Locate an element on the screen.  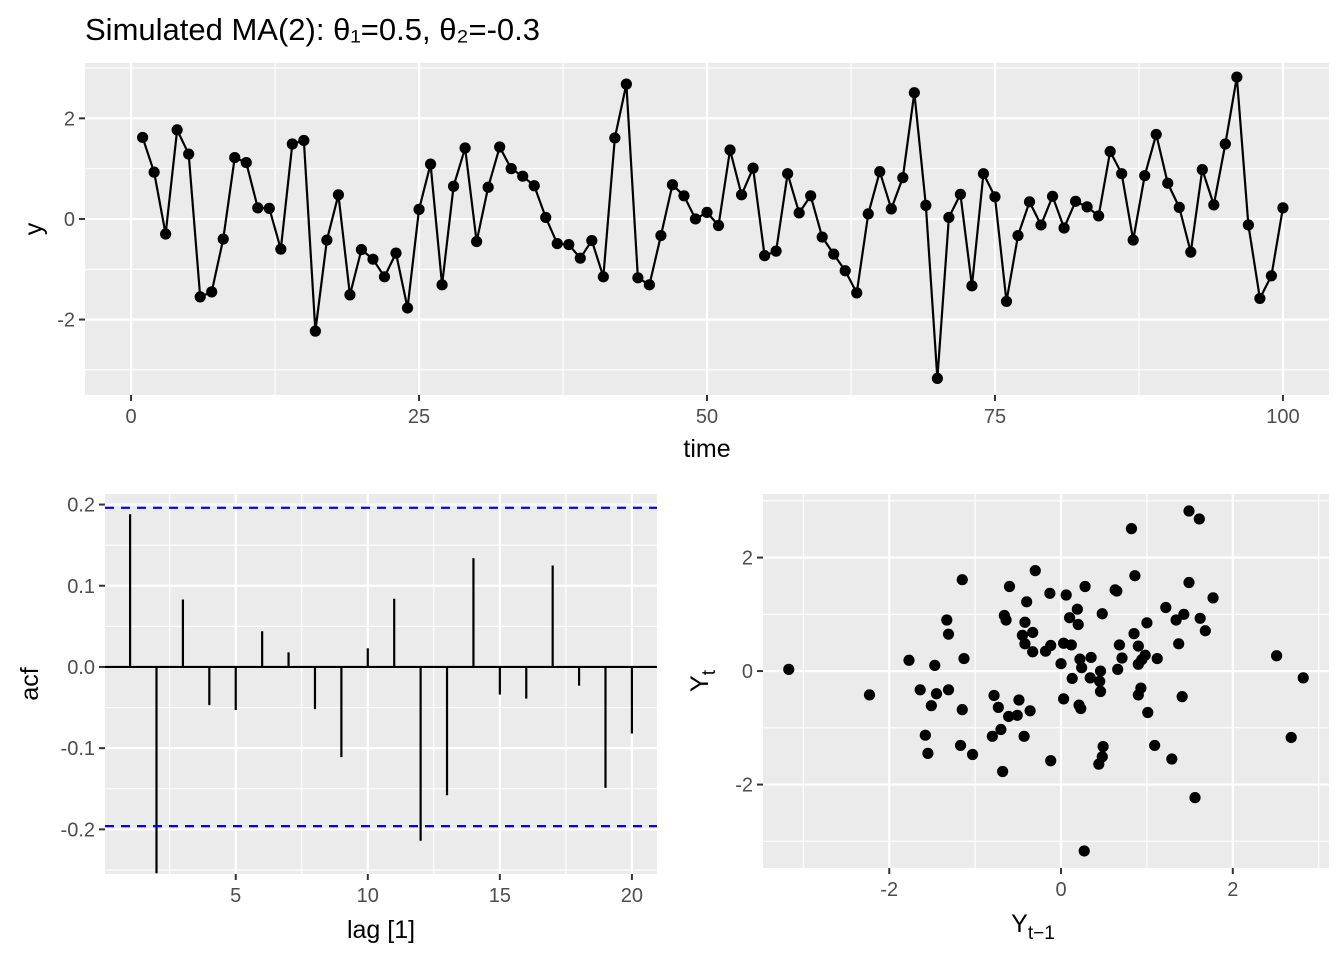
lag-scatter-ticks: -2 0 2 -2 0 2 is located at coordinates (986, 724).